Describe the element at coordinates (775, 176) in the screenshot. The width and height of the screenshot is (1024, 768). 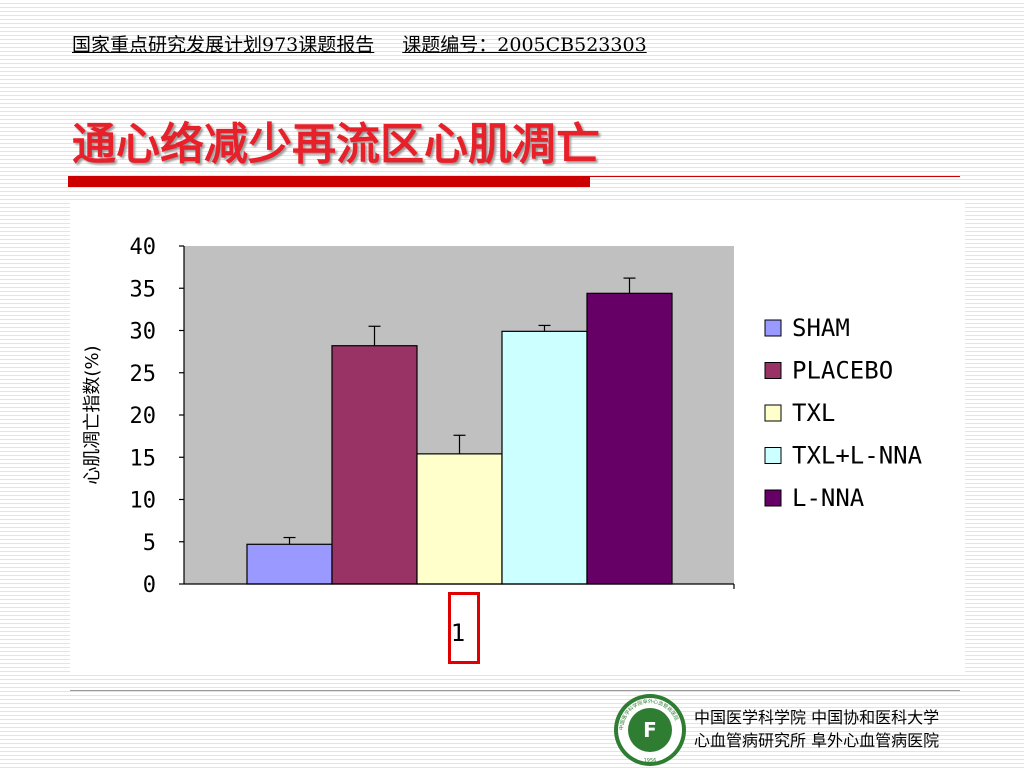
I see `title-accent-line` at that location.